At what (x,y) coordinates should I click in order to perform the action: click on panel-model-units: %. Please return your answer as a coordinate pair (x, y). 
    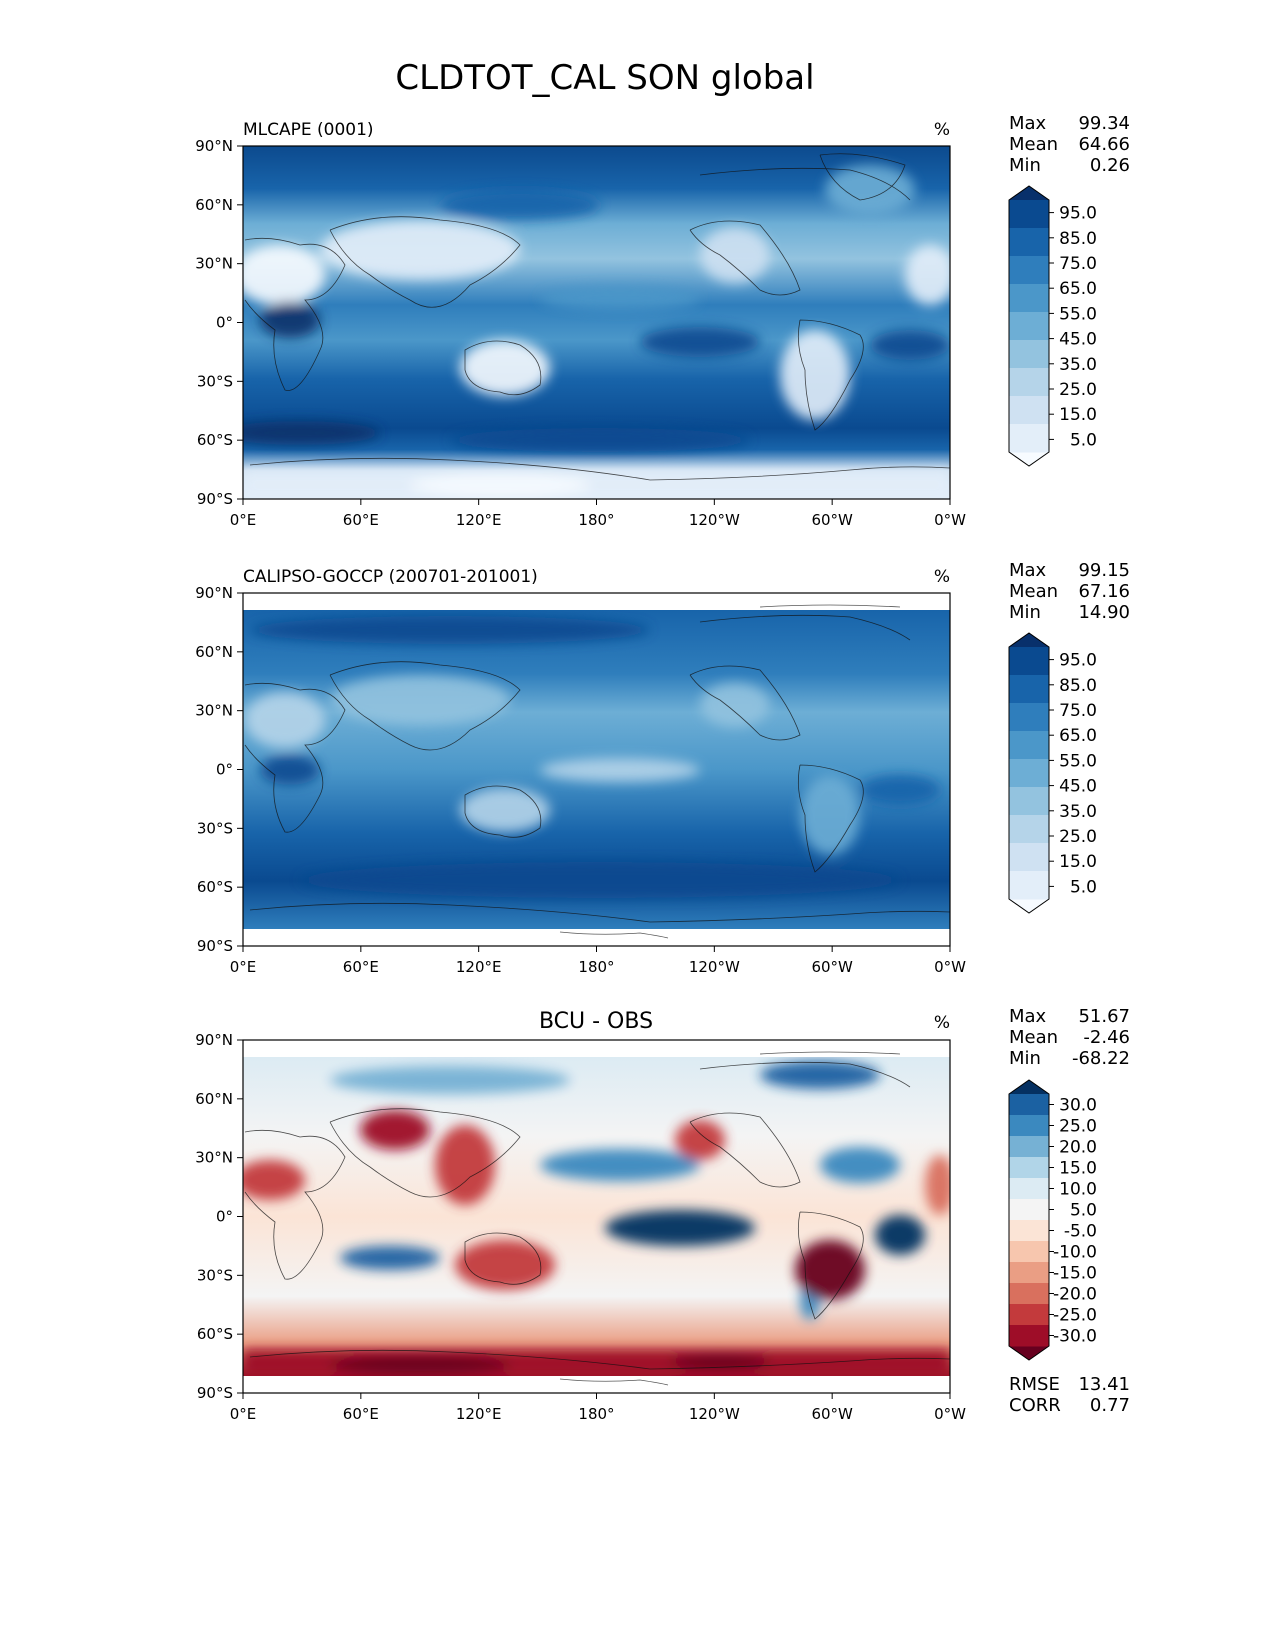
    Looking at the image, I should click on (942, 130).